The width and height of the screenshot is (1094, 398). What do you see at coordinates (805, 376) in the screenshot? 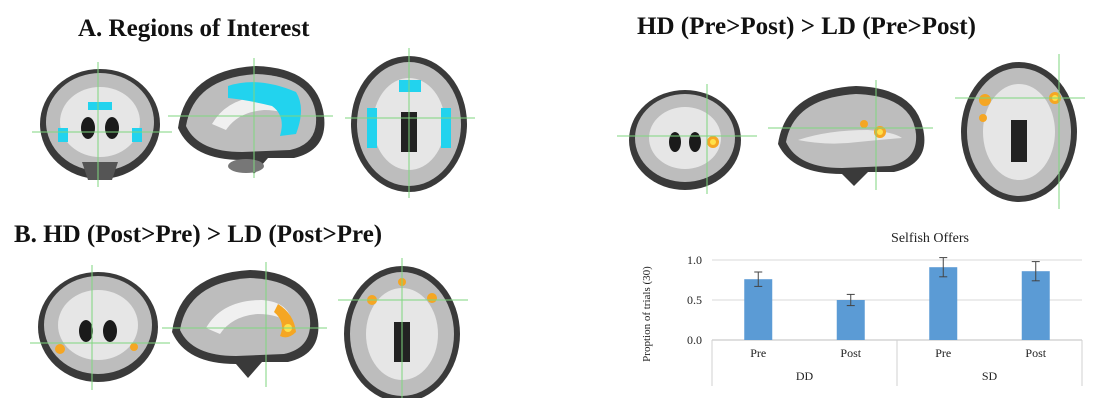
I see `group-label: DD` at bounding box center [805, 376].